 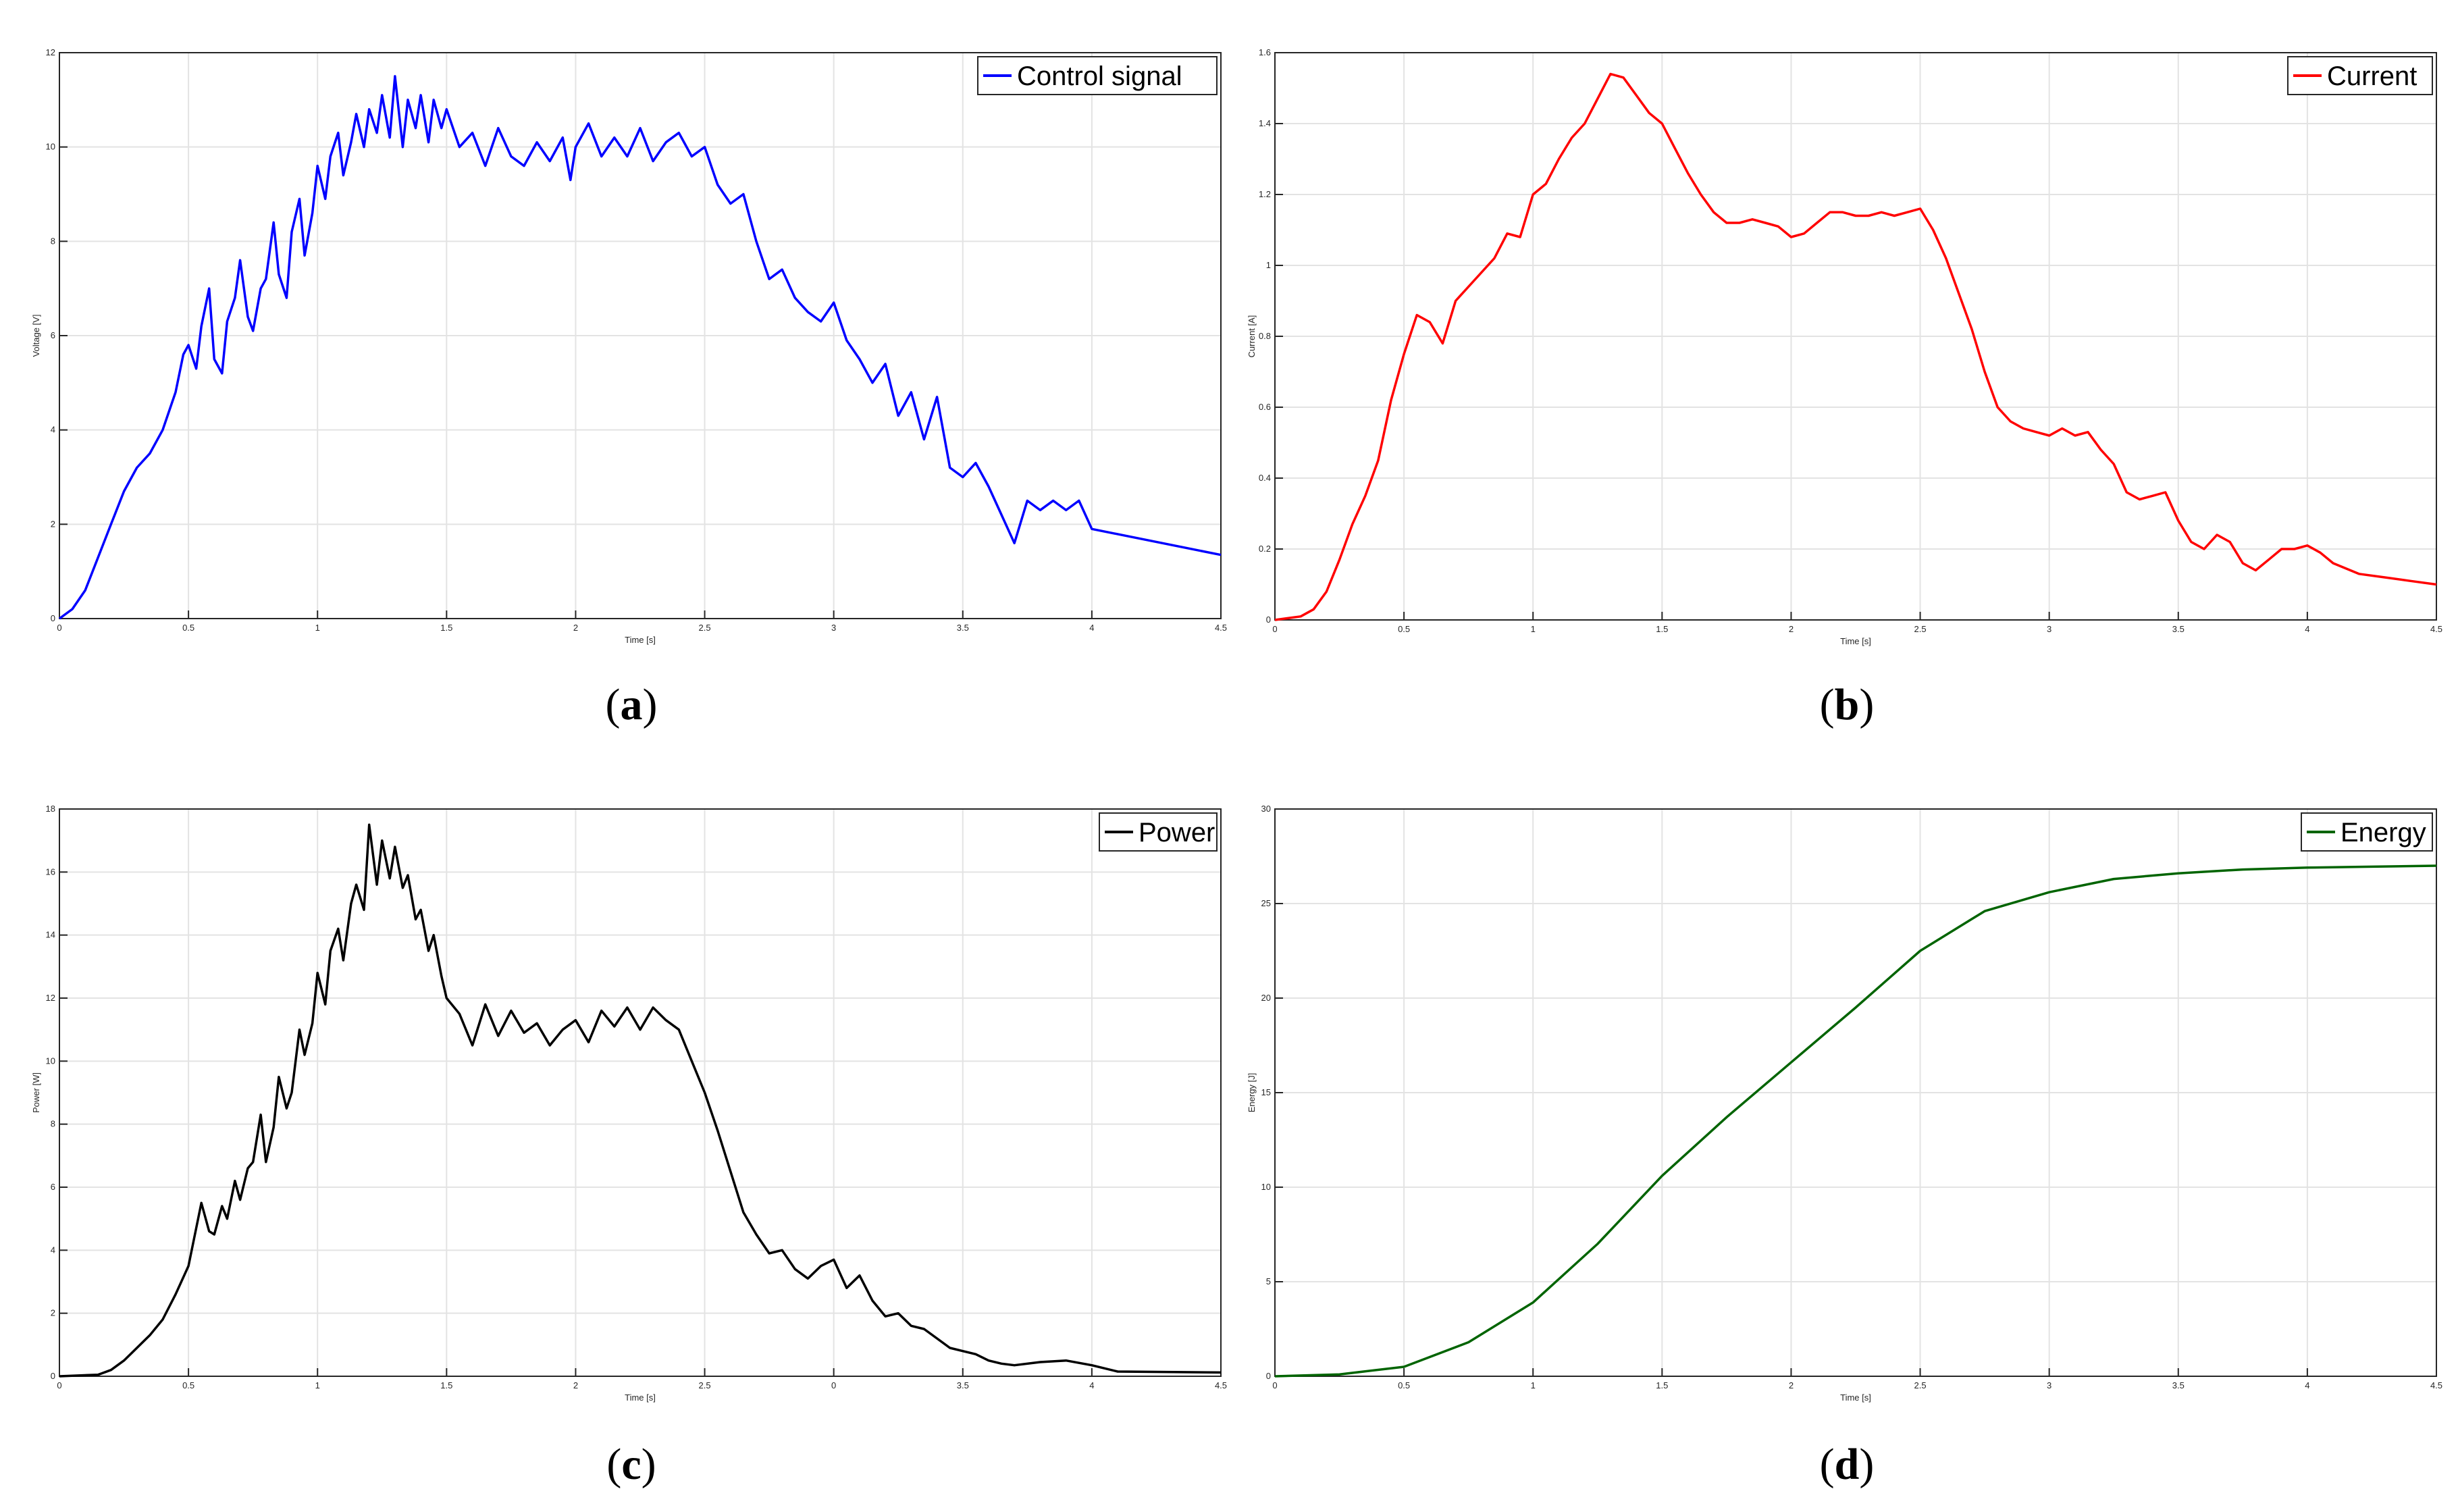 What do you see at coordinates (632, 704) in the screenshot?
I see `caption-a: (a)` at bounding box center [632, 704].